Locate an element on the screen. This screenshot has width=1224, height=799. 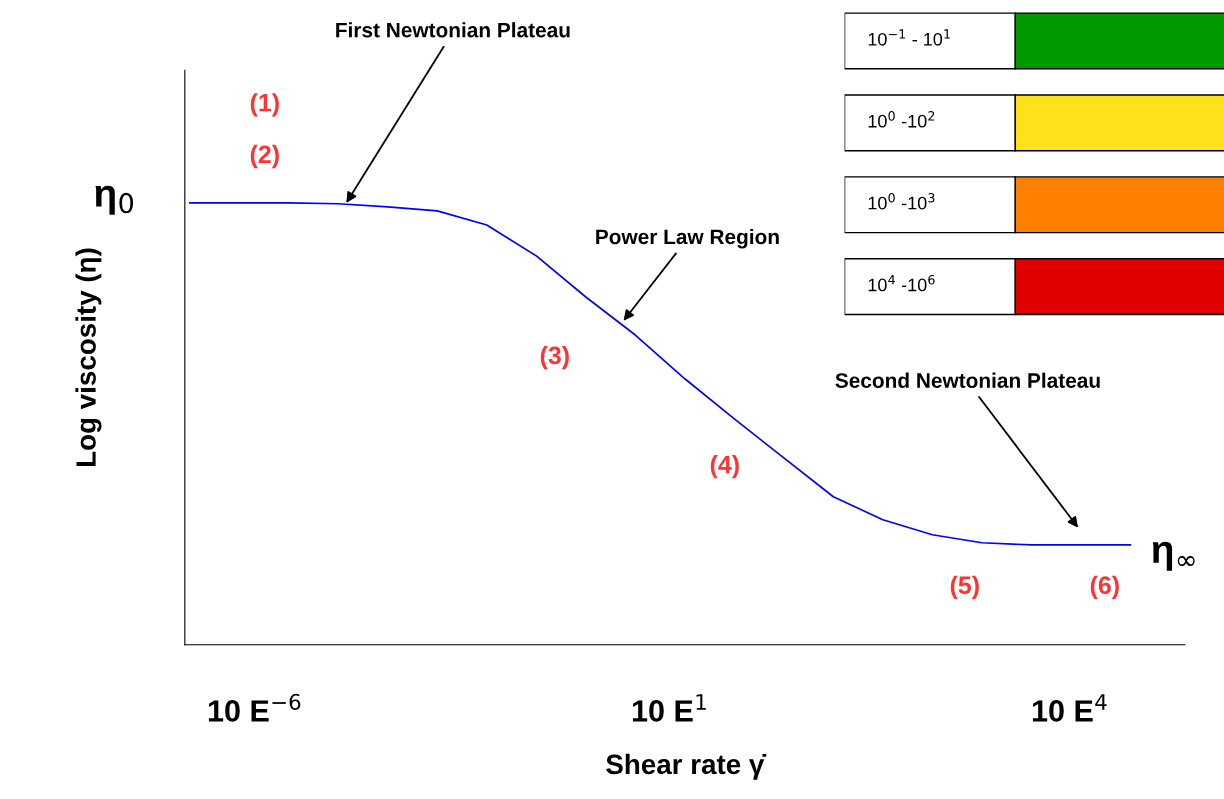
annotation: (6) is located at coordinates (1104, 587).